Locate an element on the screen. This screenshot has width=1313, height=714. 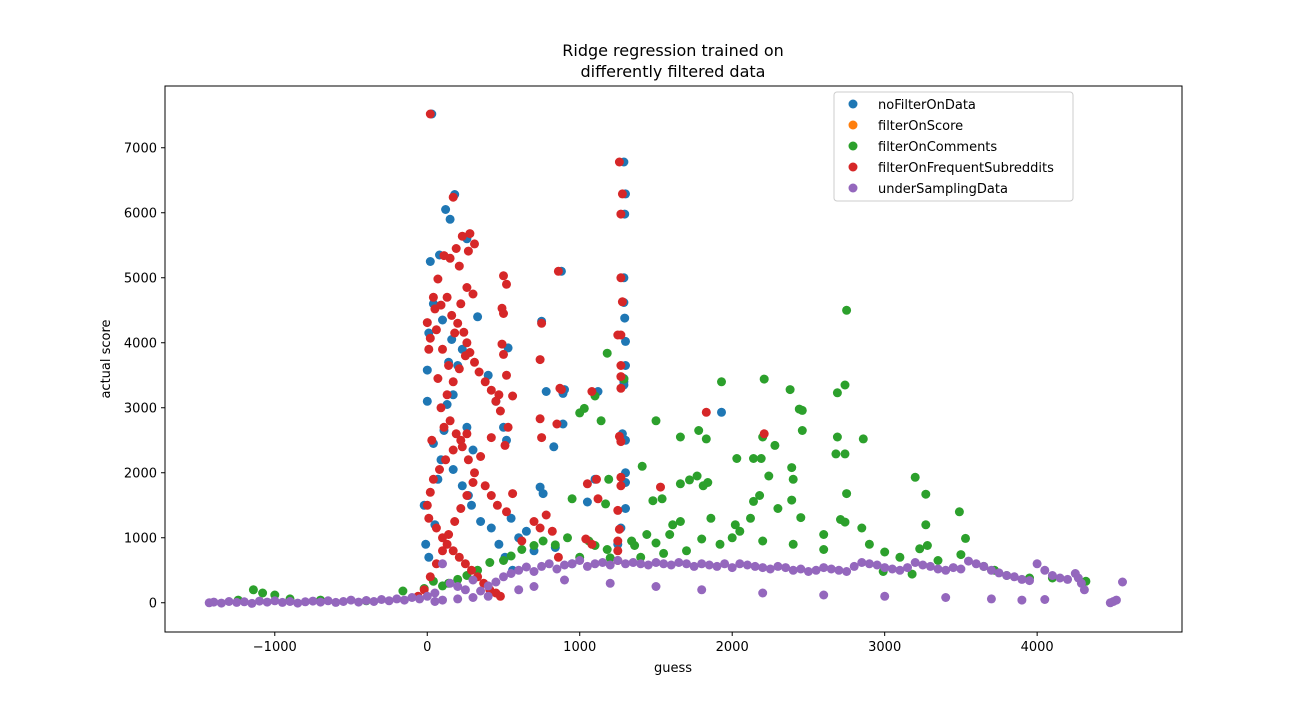
legend-label-filterOnFrequentSubreddits: filterOnFrequentSubreddits is located at coordinates (966, 168).